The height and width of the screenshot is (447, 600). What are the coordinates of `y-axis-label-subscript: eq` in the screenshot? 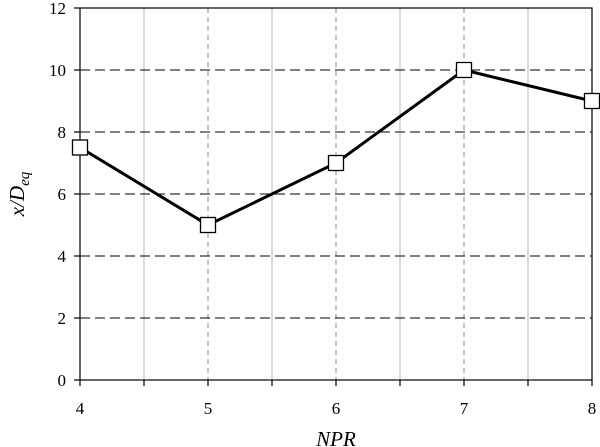 It's located at (25, 178).